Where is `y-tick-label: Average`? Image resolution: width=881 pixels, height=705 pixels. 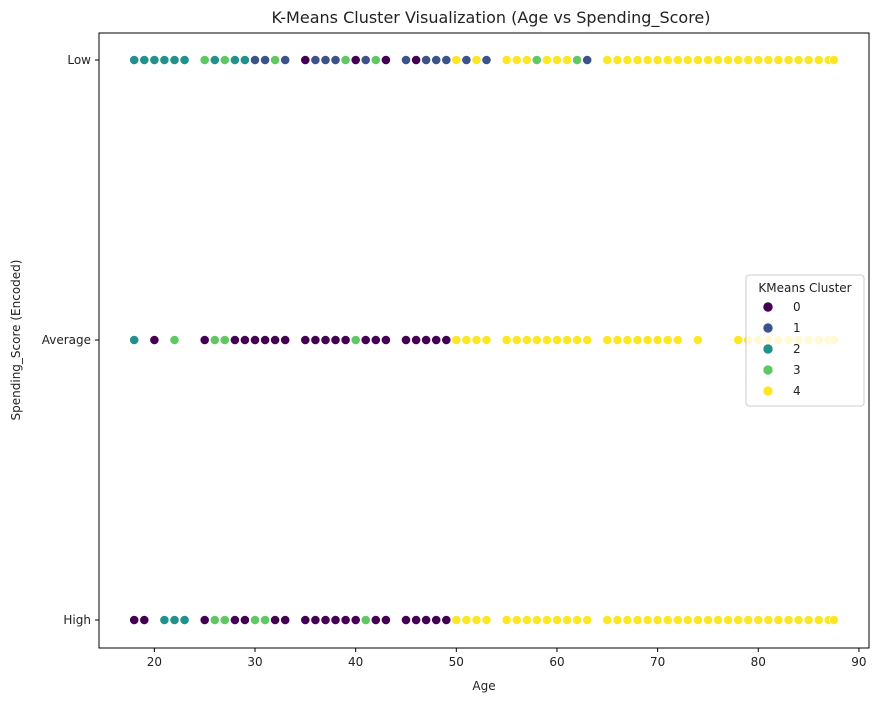 y-tick-label: Average is located at coordinates (66, 340).